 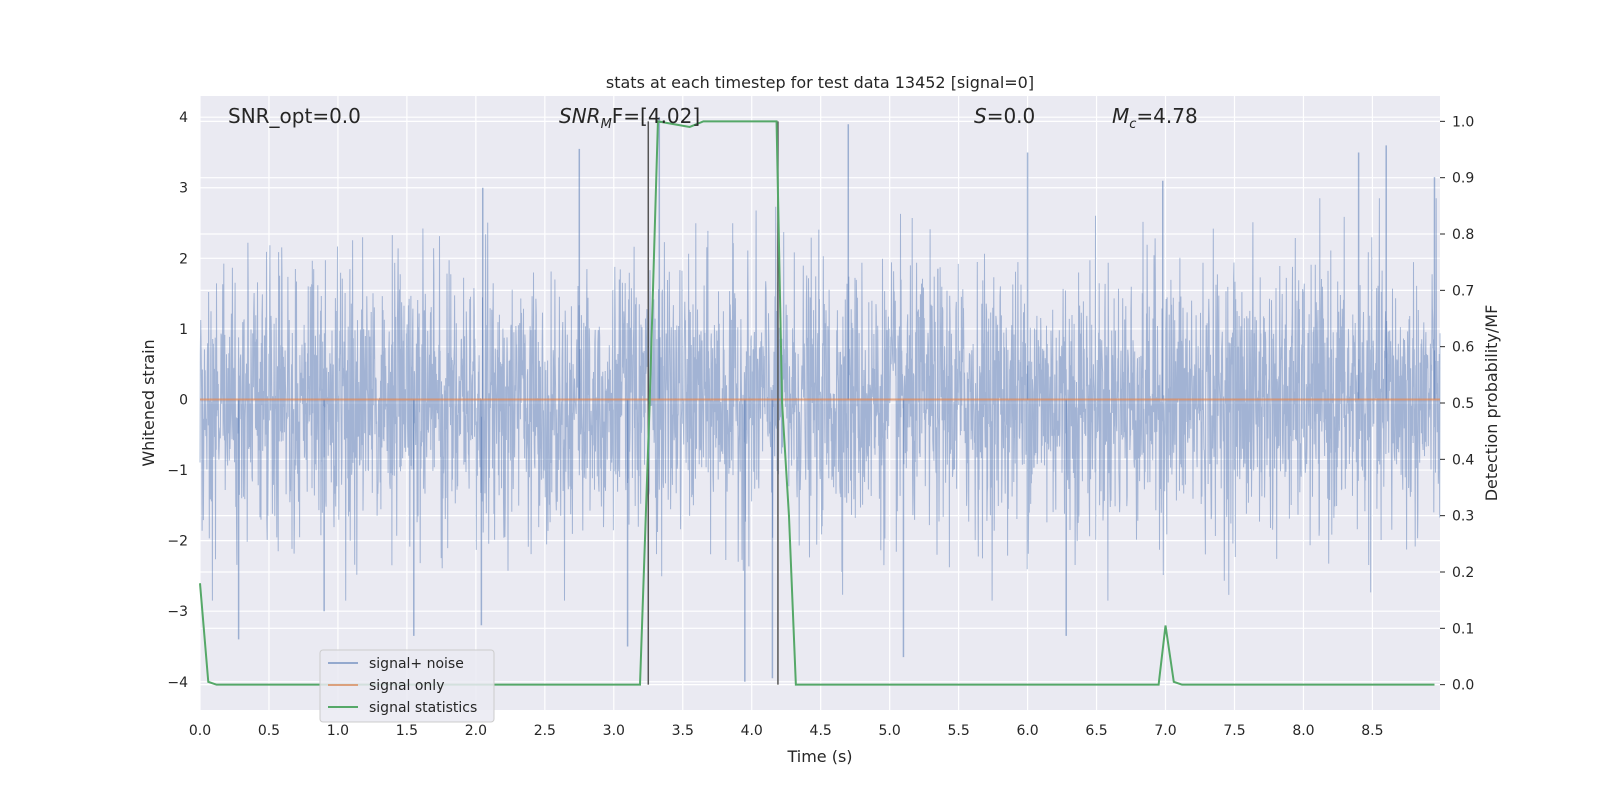 I want to click on y2-tick-label: 0.4, so click(x=1463, y=460).